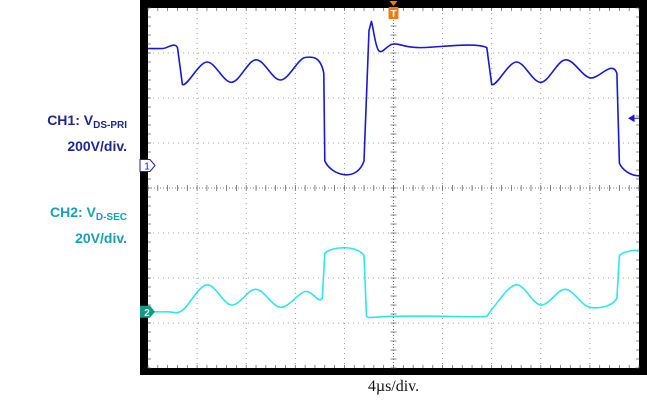  I want to click on ch1-subscript: DS-PRI, so click(110, 125).